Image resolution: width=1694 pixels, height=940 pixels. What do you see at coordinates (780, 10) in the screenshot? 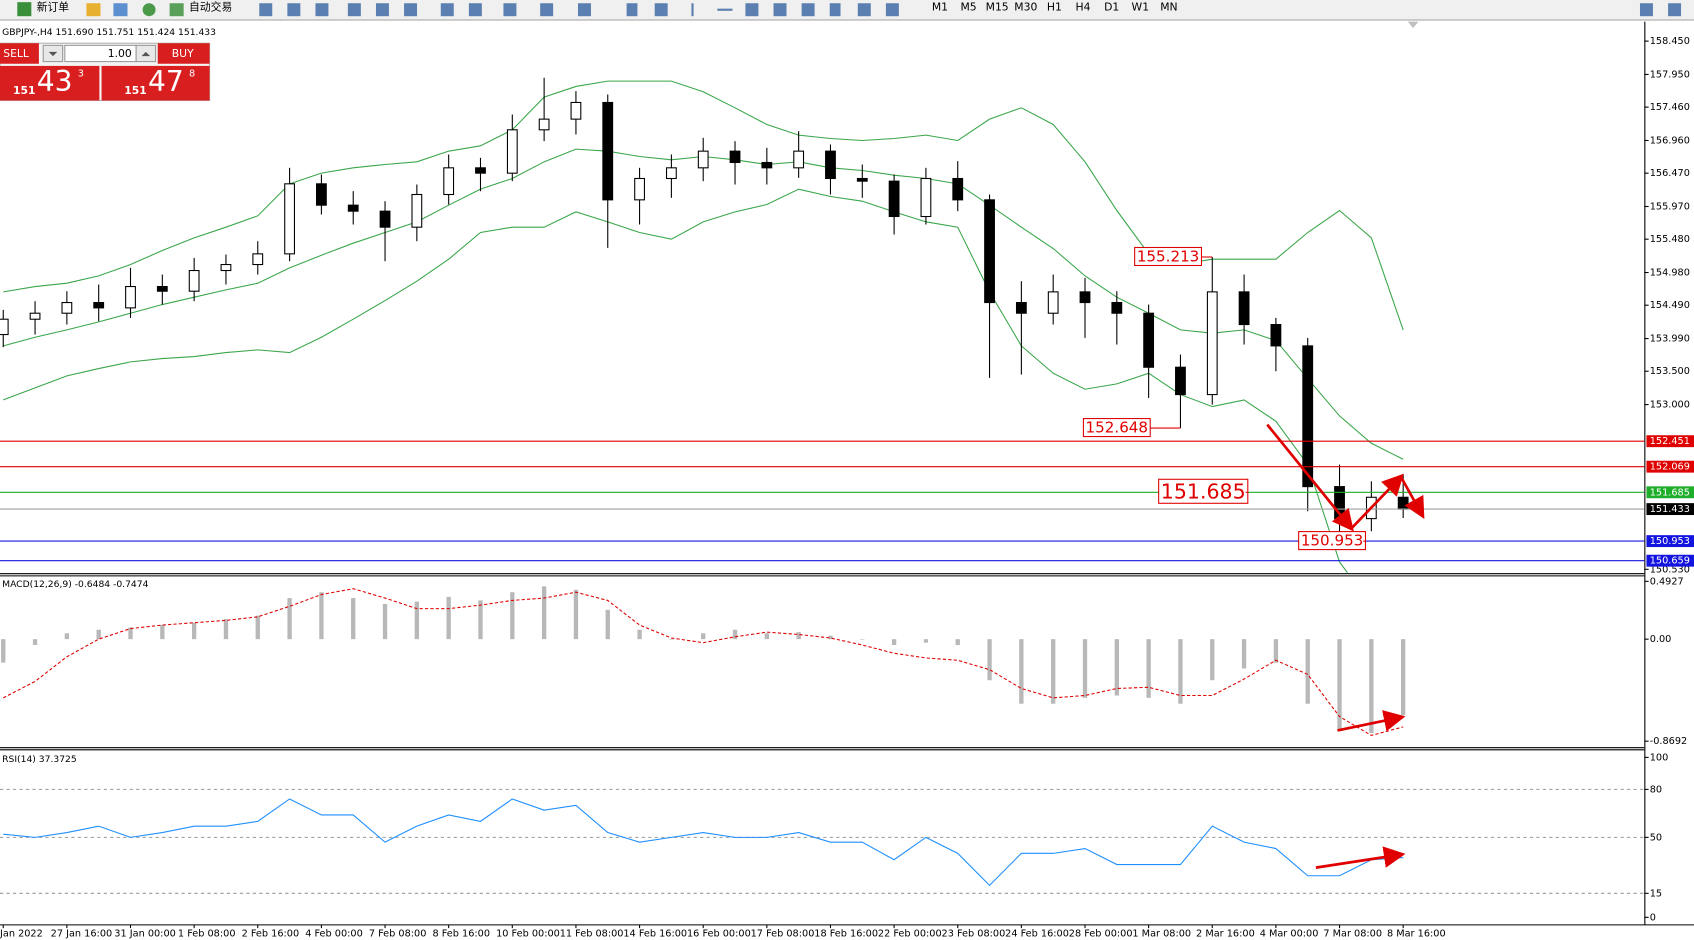
I see `channel-icon` at bounding box center [780, 10].